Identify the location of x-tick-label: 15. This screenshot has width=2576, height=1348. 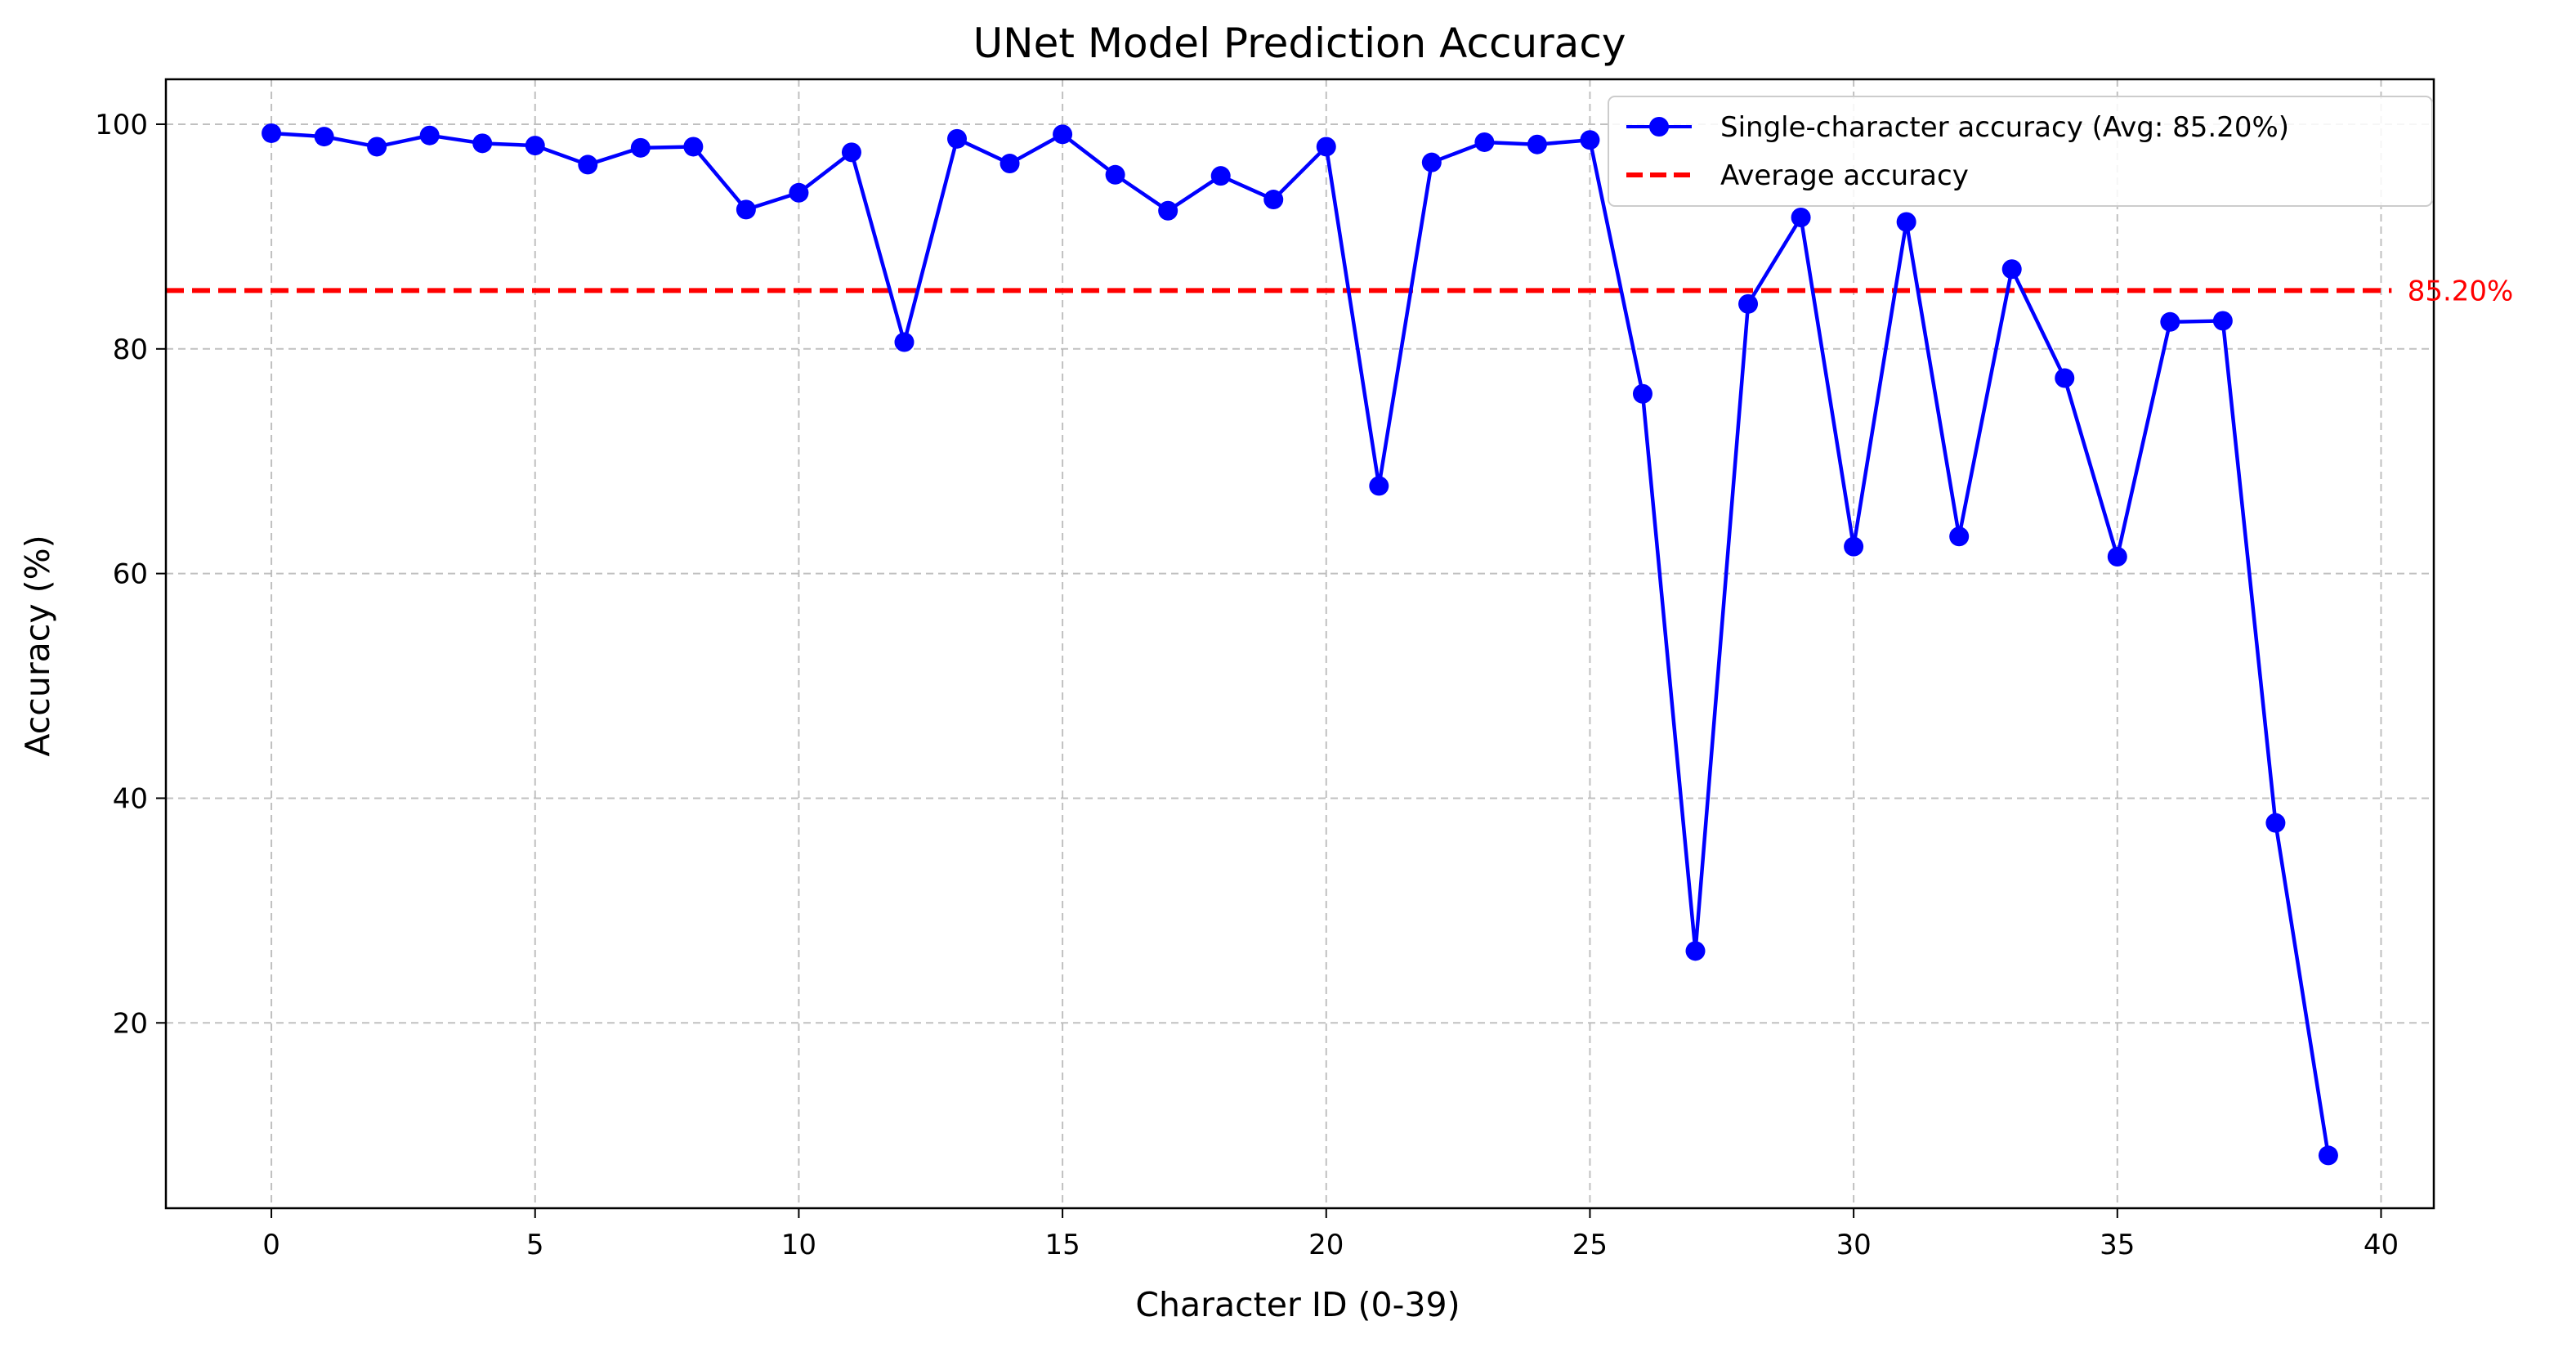
(1062, 1245).